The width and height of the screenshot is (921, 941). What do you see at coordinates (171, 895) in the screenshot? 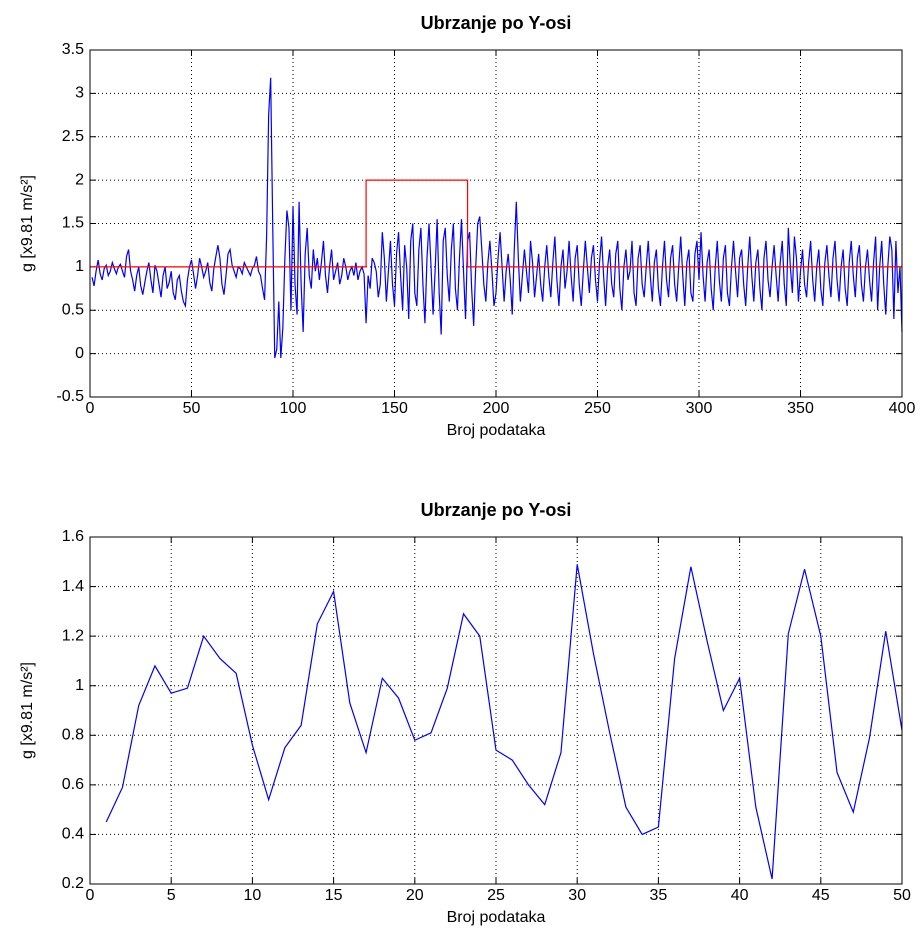
I see `x-tick-label: 5` at bounding box center [171, 895].